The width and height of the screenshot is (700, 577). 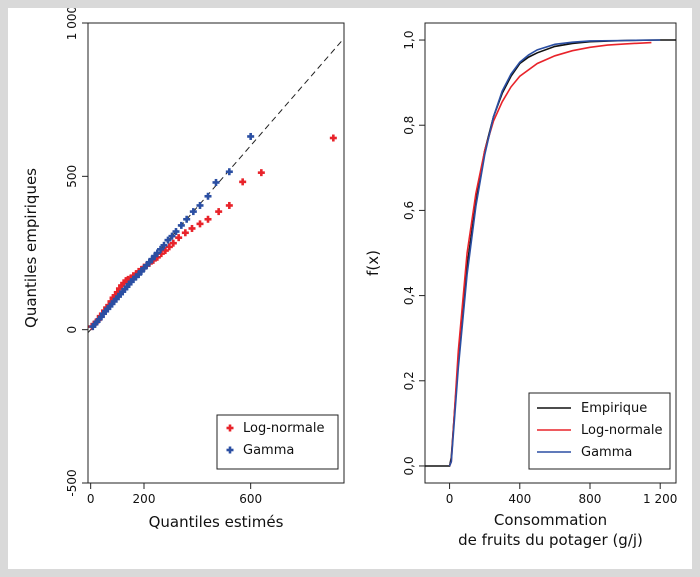 What do you see at coordinates (373, 263) in the screenshot?
I see `cdf-plot-y-axis-title: f(x)` at bounding box center [373, 263].